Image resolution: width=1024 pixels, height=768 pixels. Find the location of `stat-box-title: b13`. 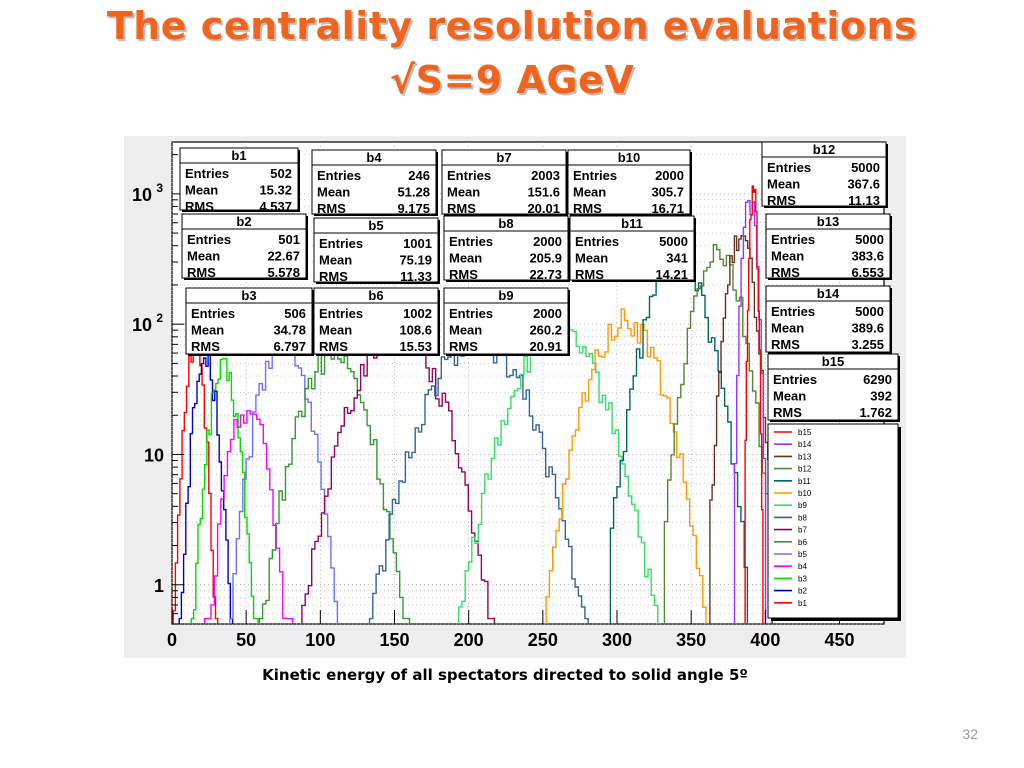

stat-box-title: b13 is located at coordinates (828, 221).